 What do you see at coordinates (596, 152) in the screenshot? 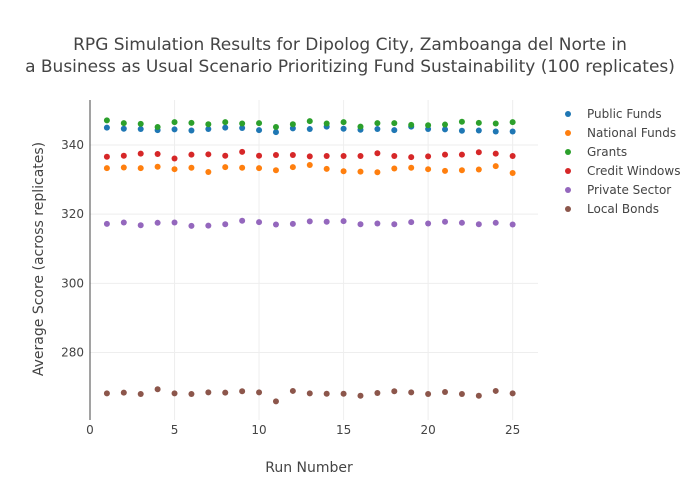
I see `legend-item-grants: Grants` at bounding box center [596, 152].